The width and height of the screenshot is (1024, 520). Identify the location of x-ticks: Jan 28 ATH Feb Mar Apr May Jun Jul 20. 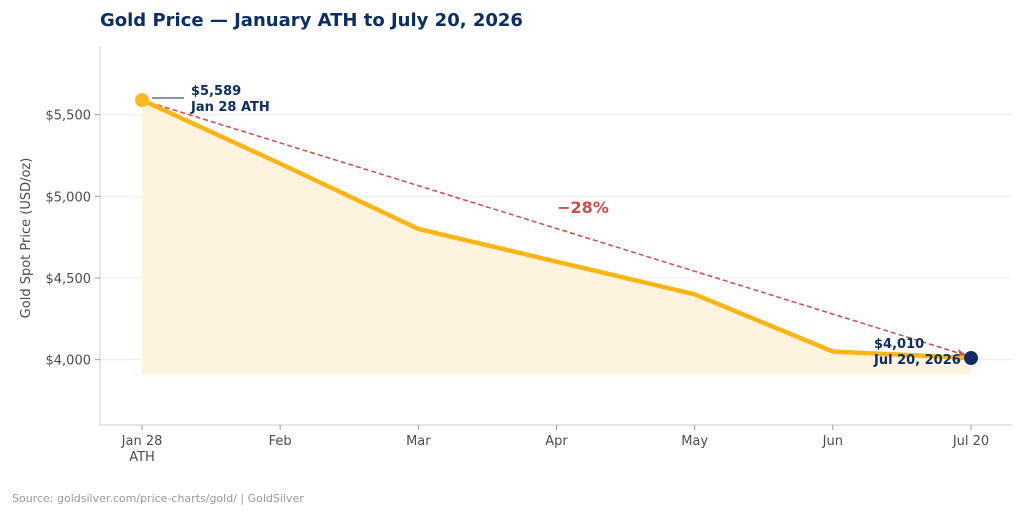
(555, 445).